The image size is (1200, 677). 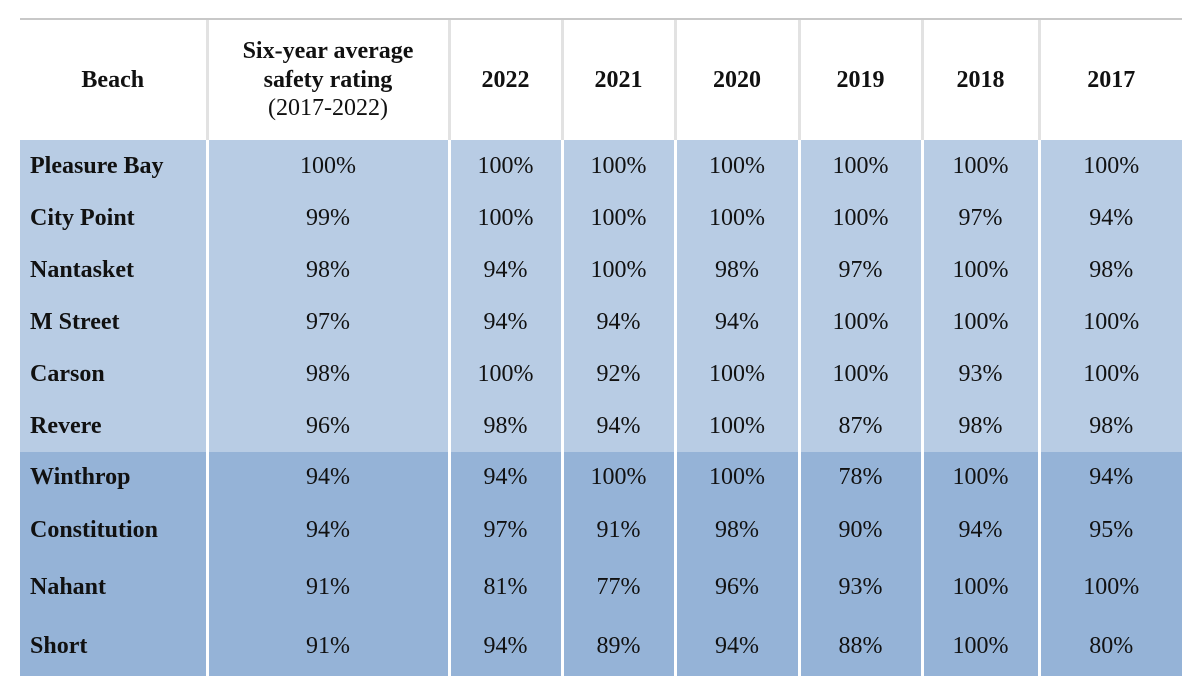 I want to click on table-row: Carson 98% 100% 92% 100% 100% 93% 100%, so click(x=601, y=374).